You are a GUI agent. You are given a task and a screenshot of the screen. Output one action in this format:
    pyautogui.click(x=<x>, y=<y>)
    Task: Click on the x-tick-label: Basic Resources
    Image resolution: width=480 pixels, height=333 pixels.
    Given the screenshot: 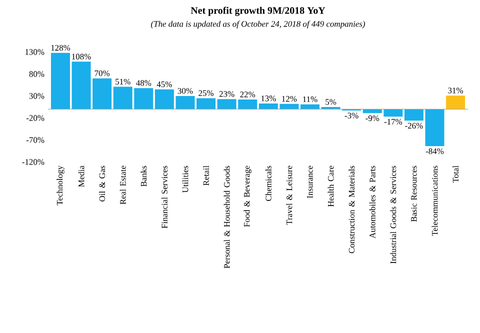 What is the action you would take?
    pyautogui.click(x=414, y=194)
    